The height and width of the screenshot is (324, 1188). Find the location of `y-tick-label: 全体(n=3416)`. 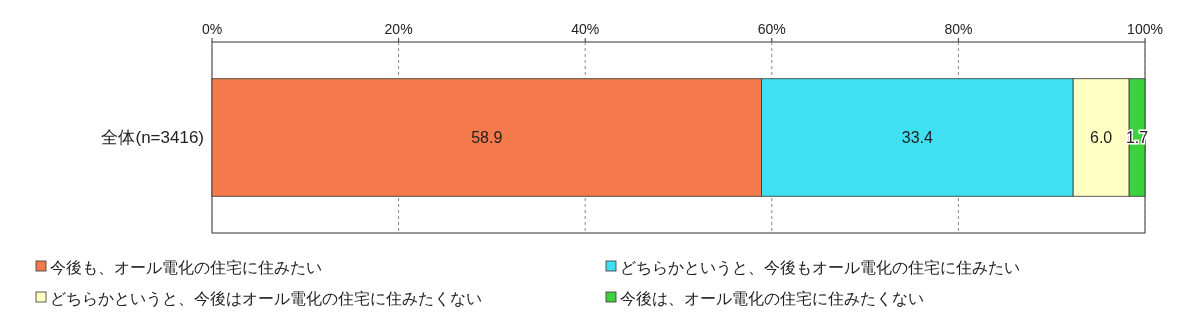

y-tick-label: 全体(n=3416) is located at coordinates (152, 138).